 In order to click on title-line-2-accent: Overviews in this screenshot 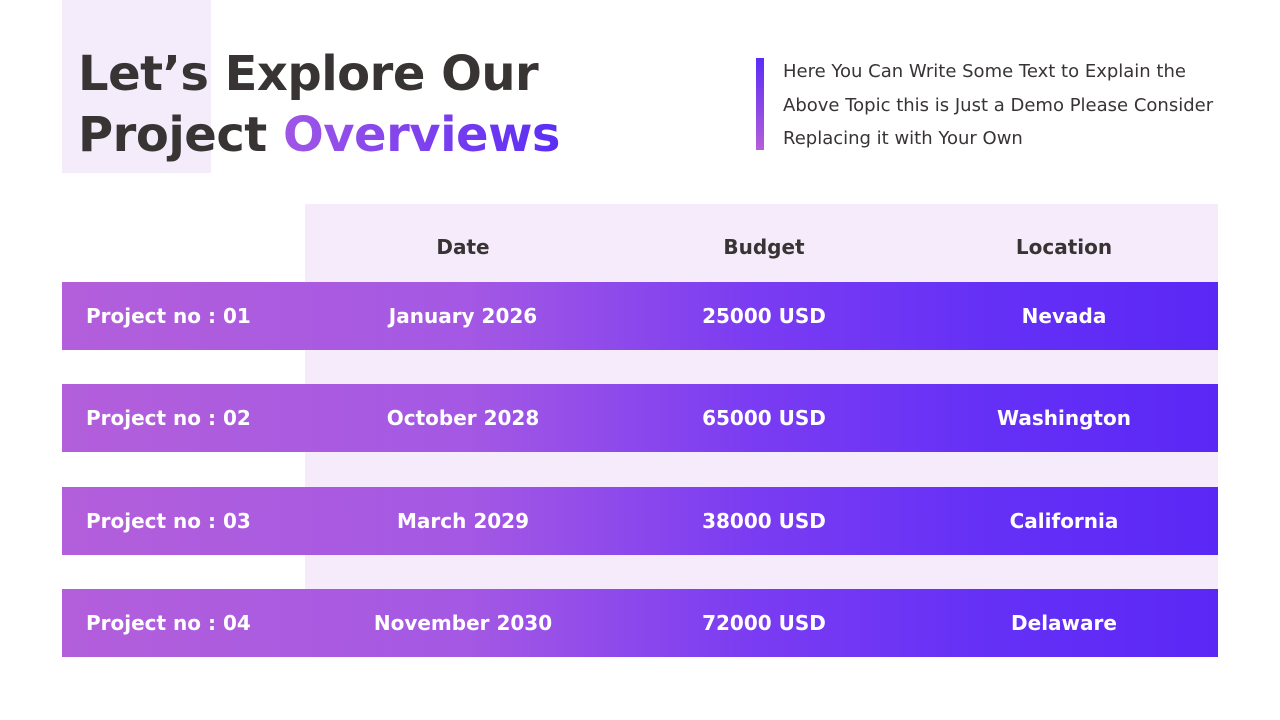, I will do `click(421, 135)`.